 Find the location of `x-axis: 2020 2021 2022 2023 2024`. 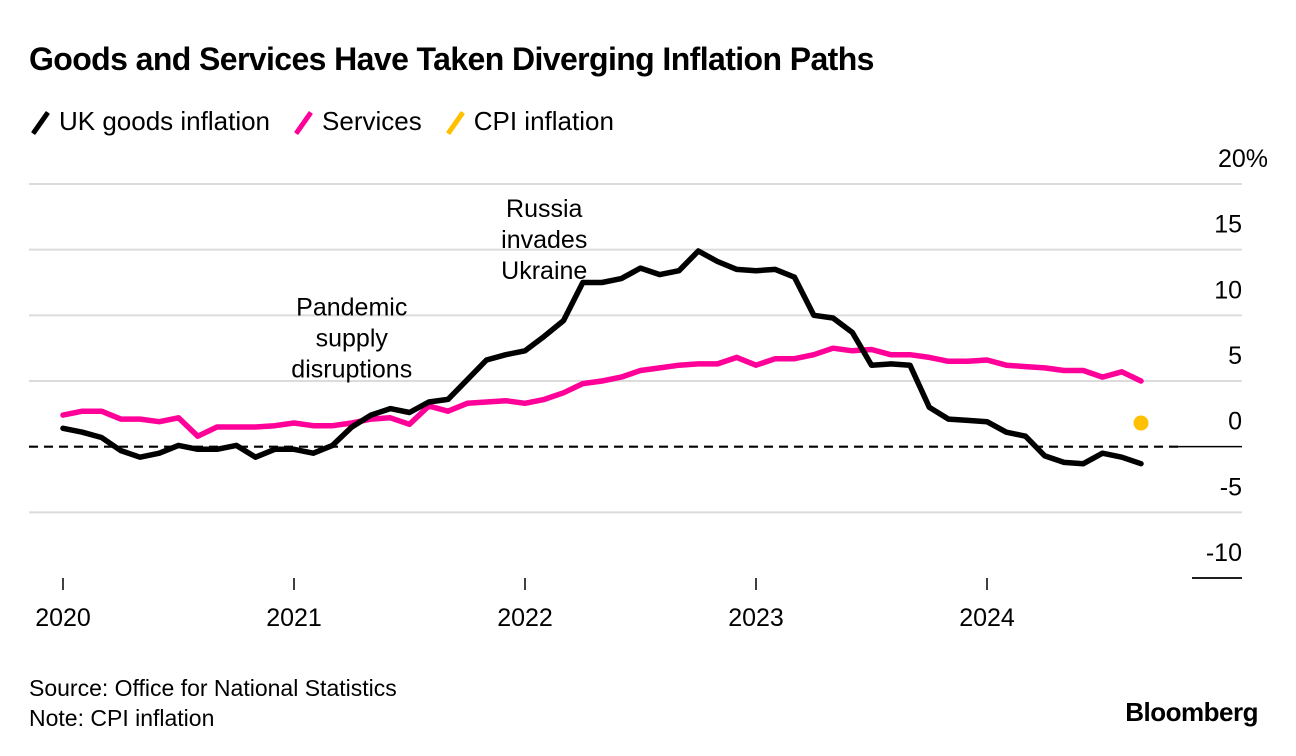

x-axis: 2020 2021 2022 2023 2024 is located at coordinates (525, 605).